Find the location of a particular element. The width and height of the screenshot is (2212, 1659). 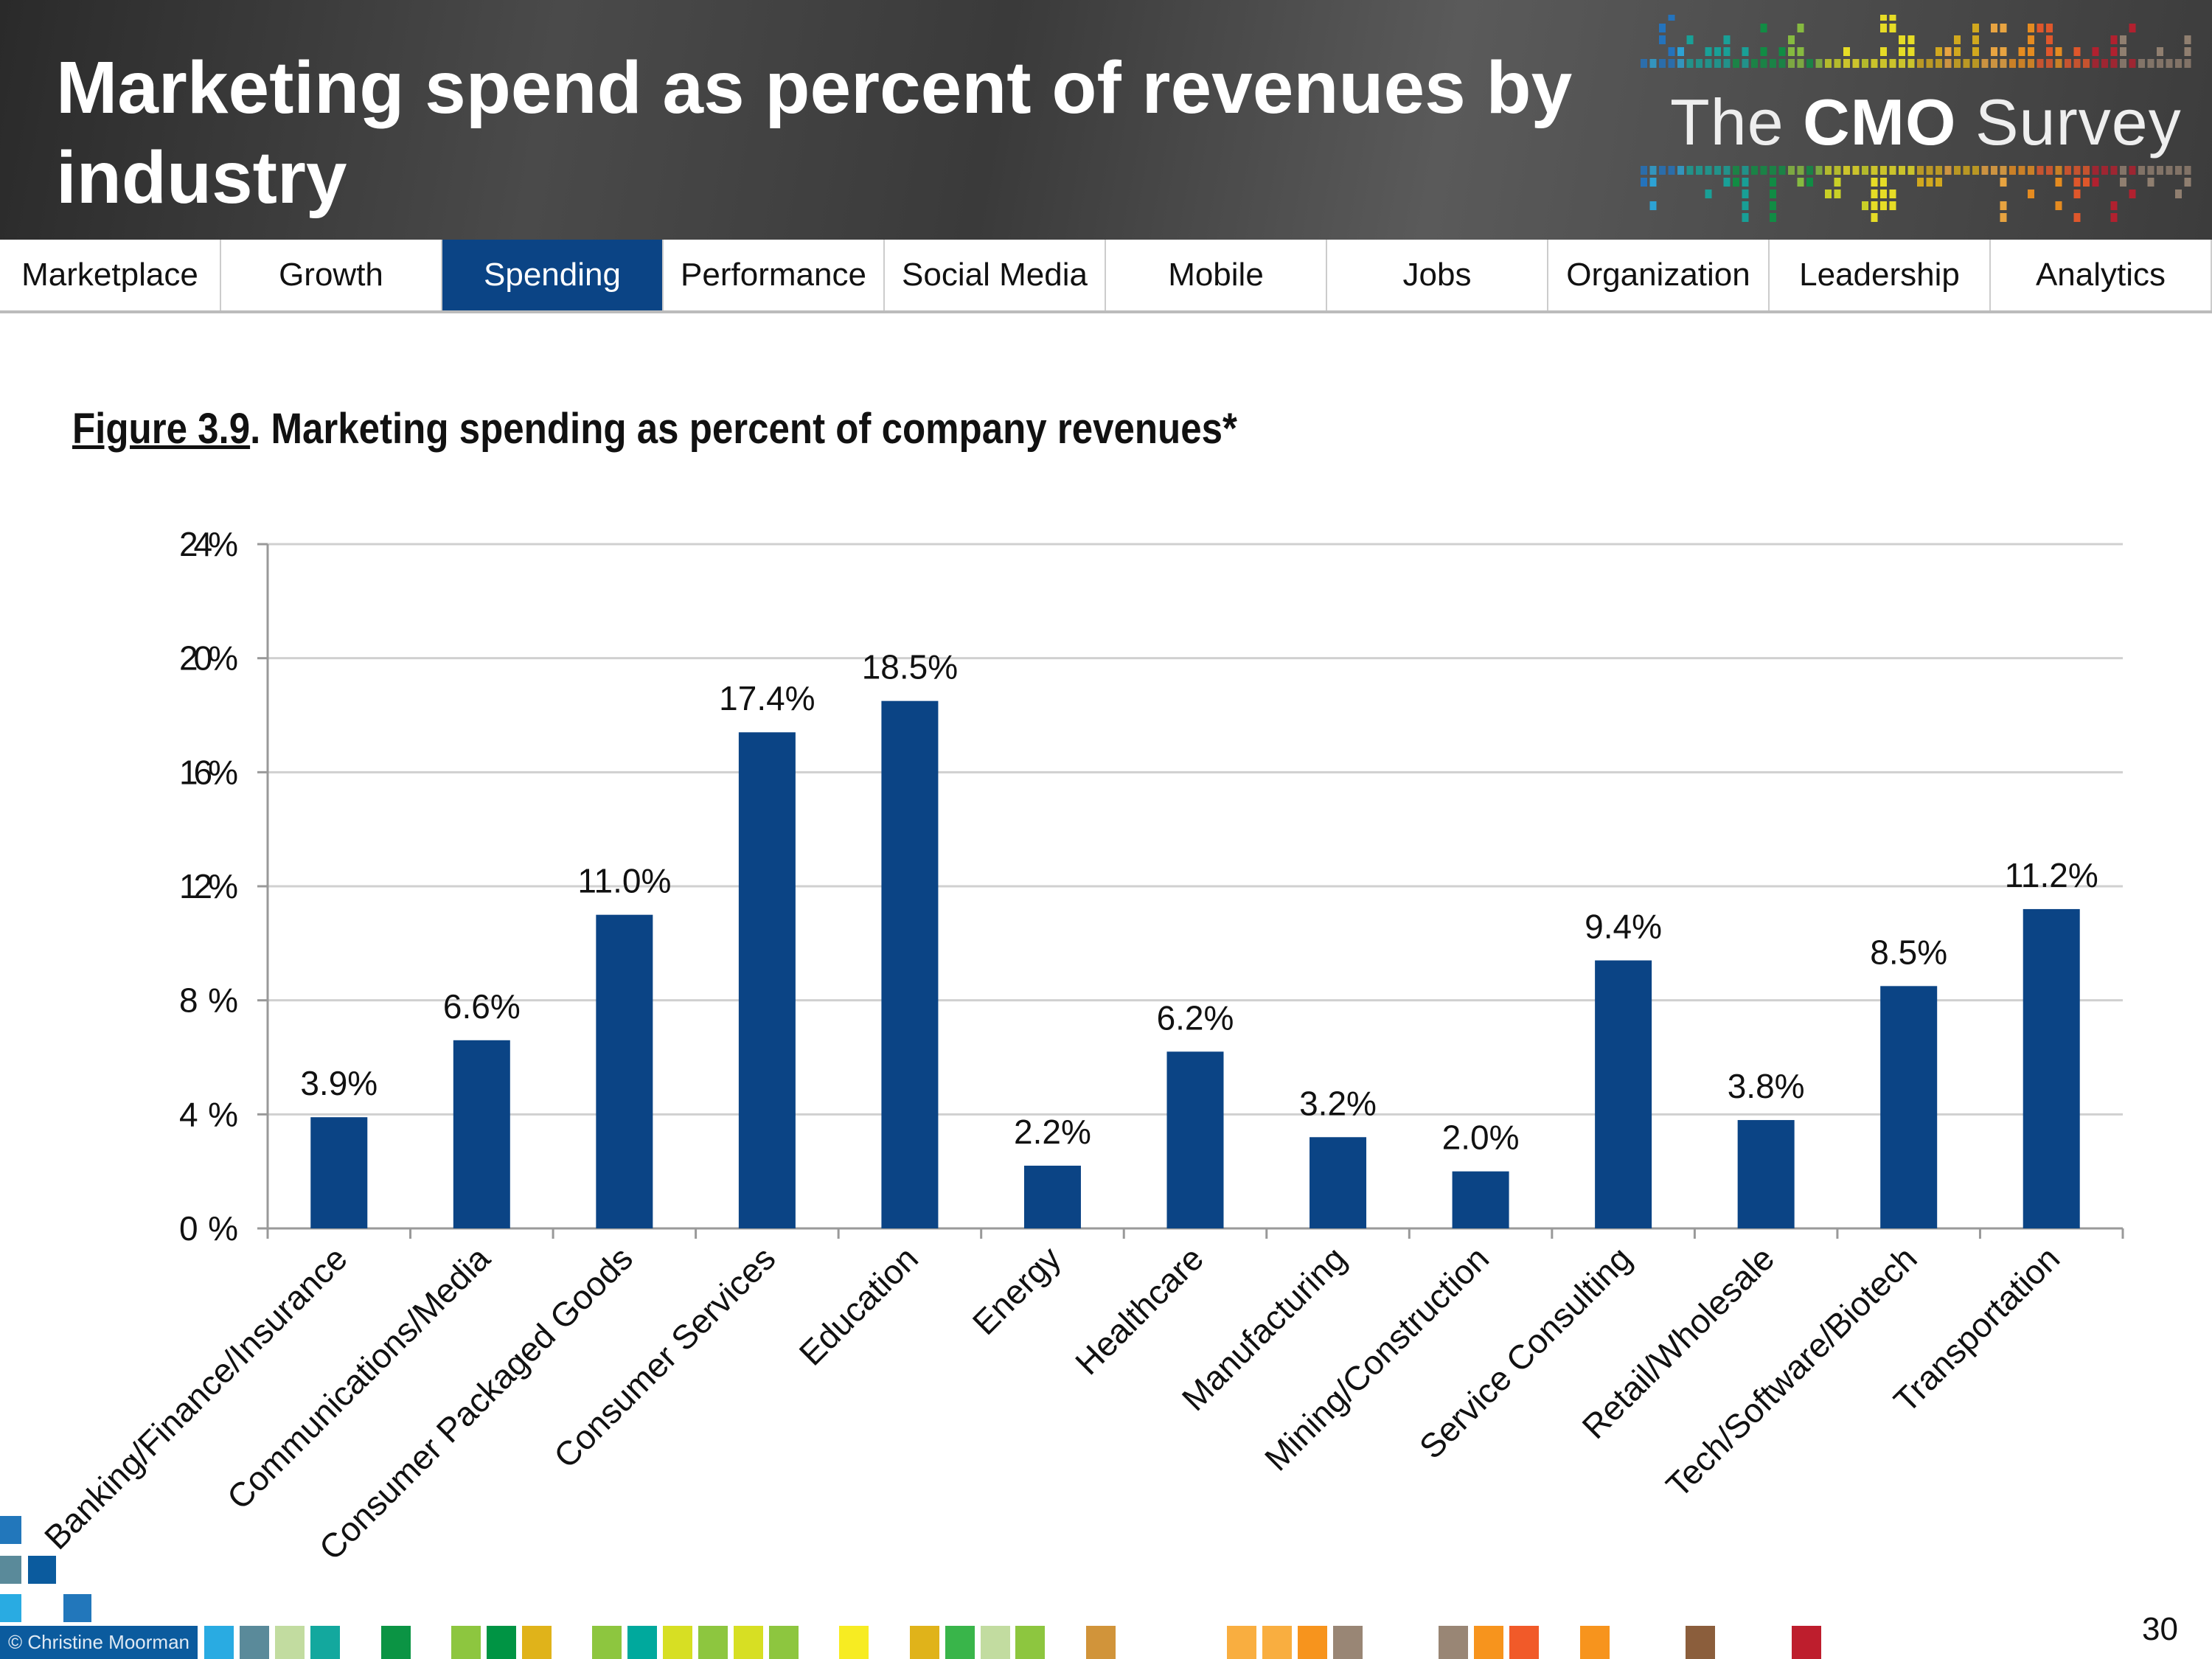

y-tick-label: 20% is located at coordinates (208, 658).